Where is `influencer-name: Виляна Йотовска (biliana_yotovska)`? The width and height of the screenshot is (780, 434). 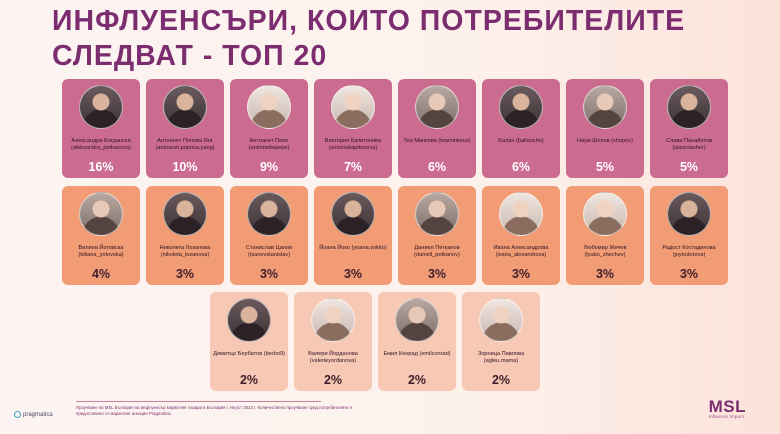 influencer-name: Виляна Йотовска (biliana_yotovska) is located at coordinates (101, 251).